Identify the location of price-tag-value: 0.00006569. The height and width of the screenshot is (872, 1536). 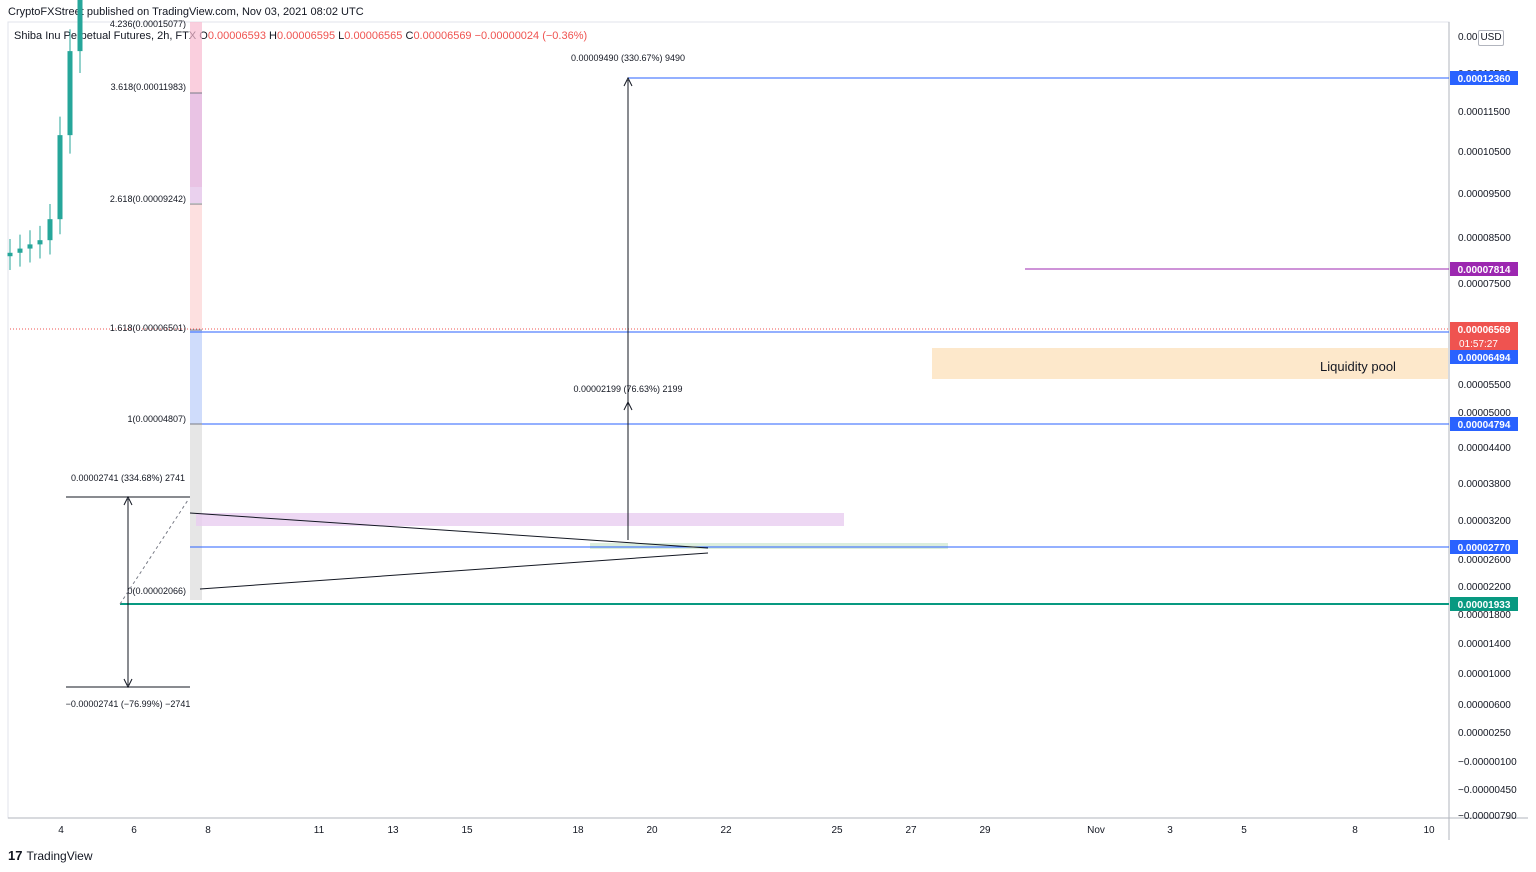
(1484, 330).